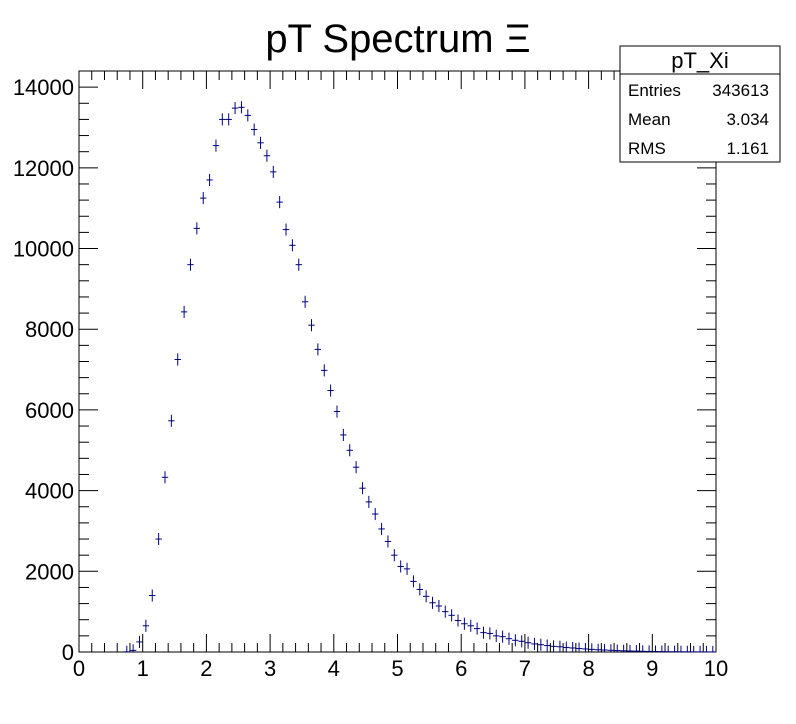 This screenshot has height=724, width=796. What do you see at coordinates (334, 668) in the screenshot?
I see `x-tick-label: 4` at bounding box center [334, 668].